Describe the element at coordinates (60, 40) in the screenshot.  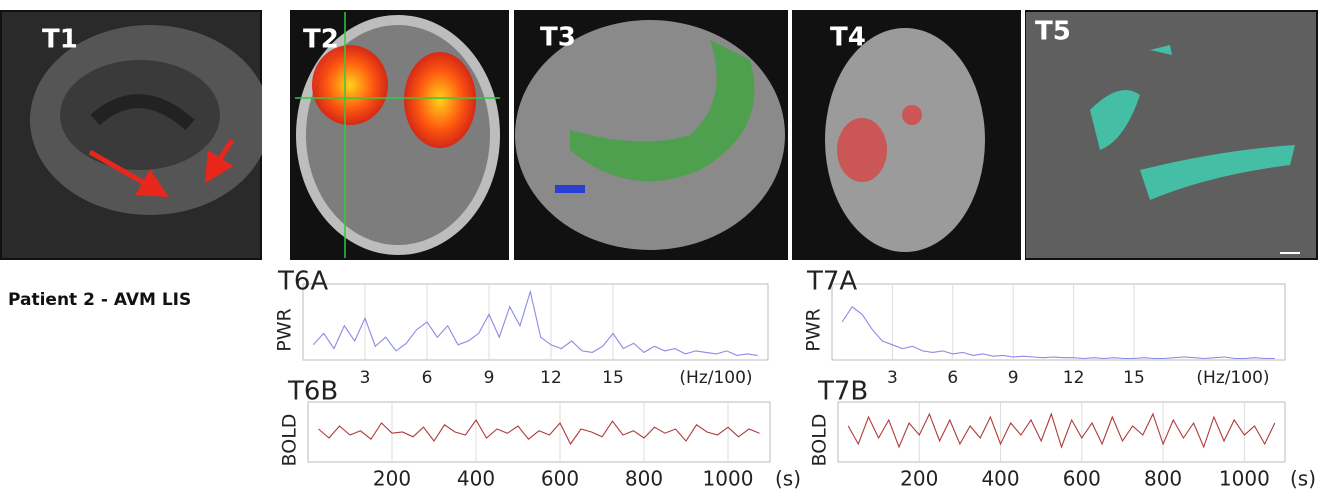
I see `panel-label: T1` at that location.